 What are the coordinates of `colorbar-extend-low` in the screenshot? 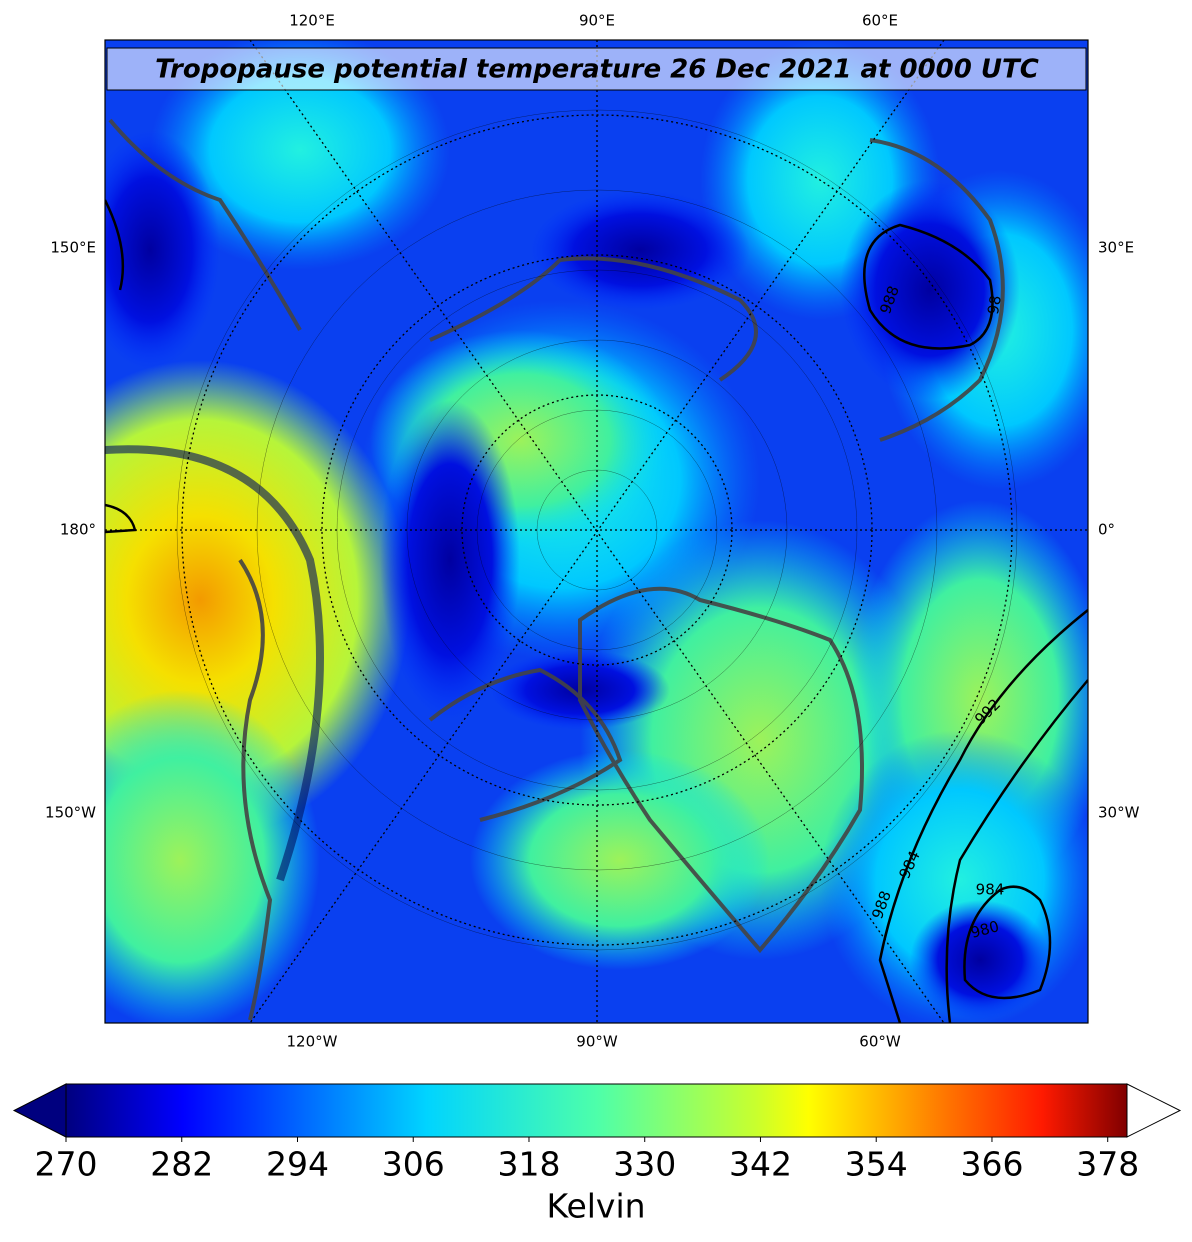 It's located at (39, 1110).